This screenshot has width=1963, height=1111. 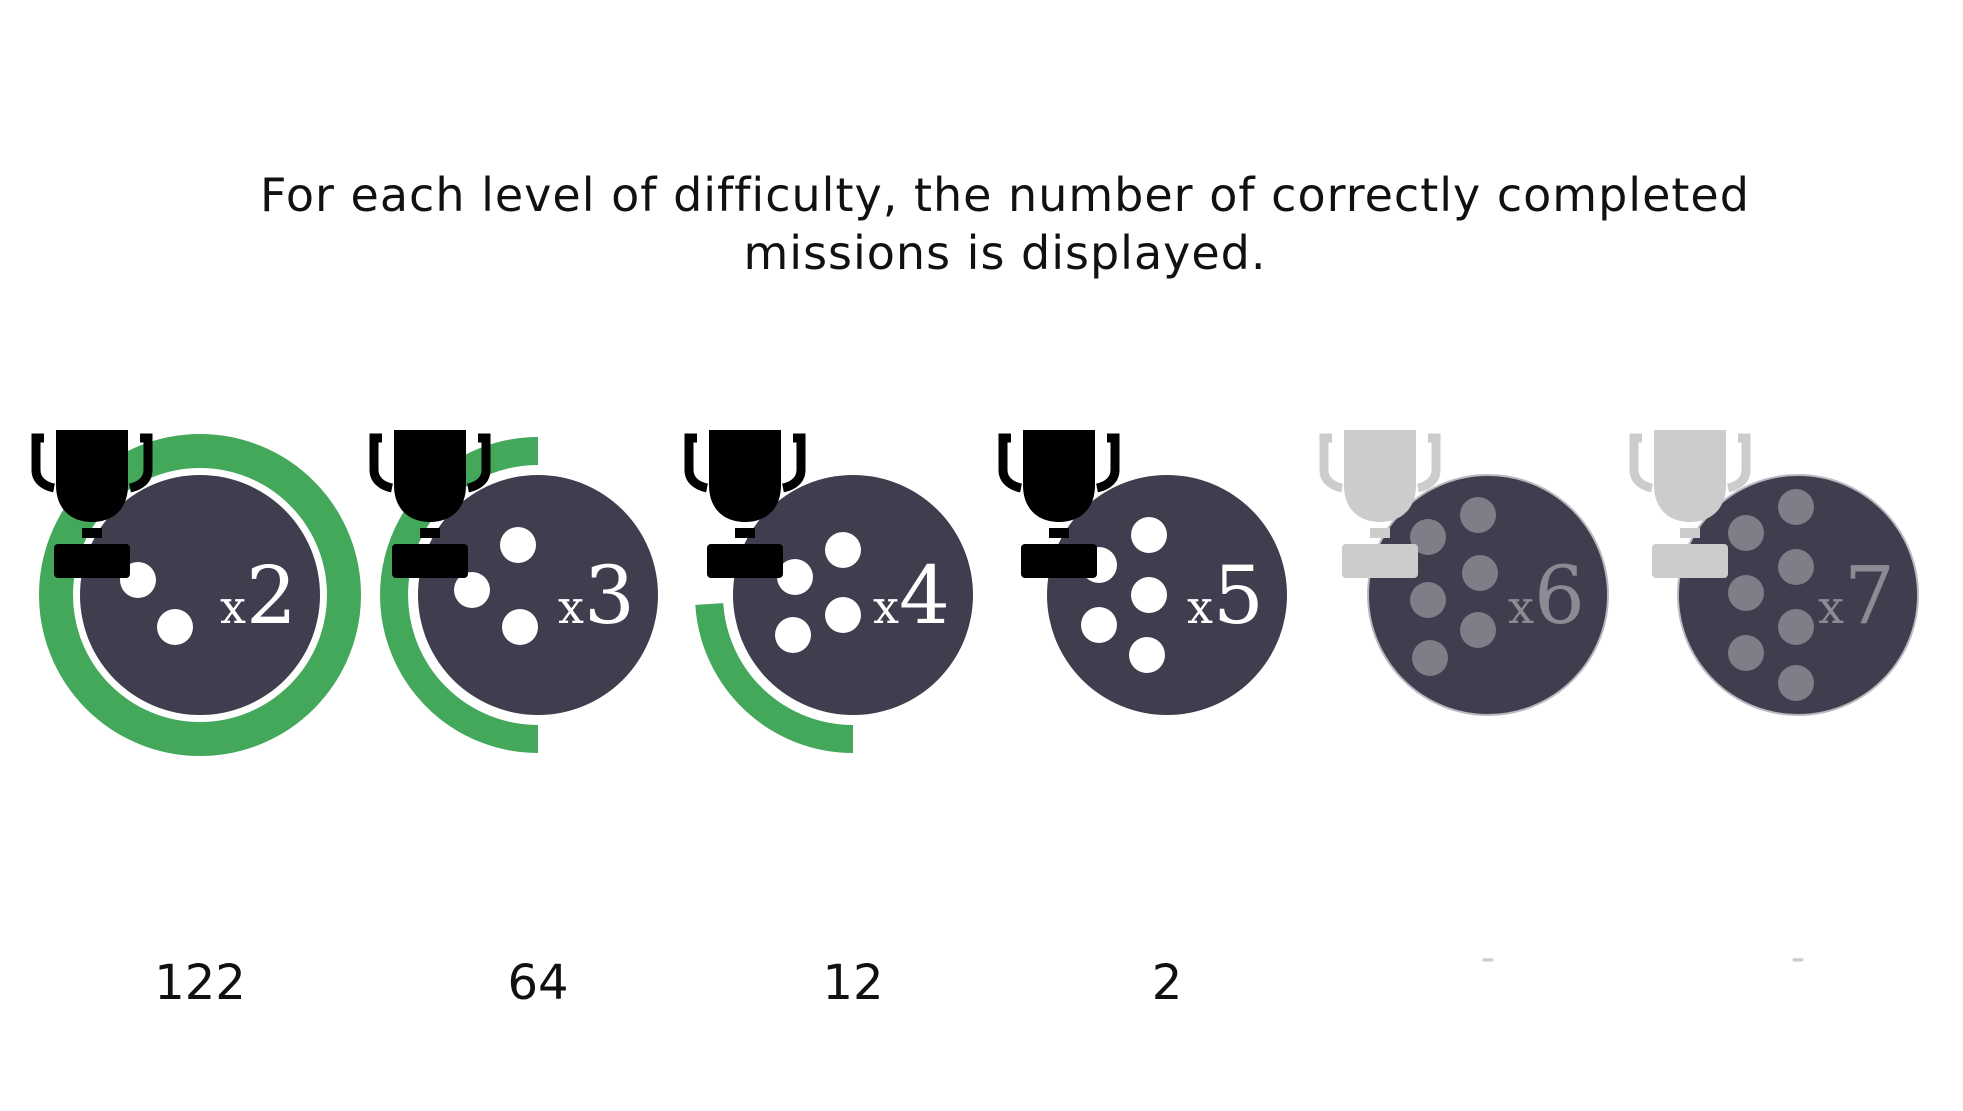 What do you see at coordinates (1225, 595) in the screenshot?
I see `multiplier-label: x5` at bounding box center [1225, 595].